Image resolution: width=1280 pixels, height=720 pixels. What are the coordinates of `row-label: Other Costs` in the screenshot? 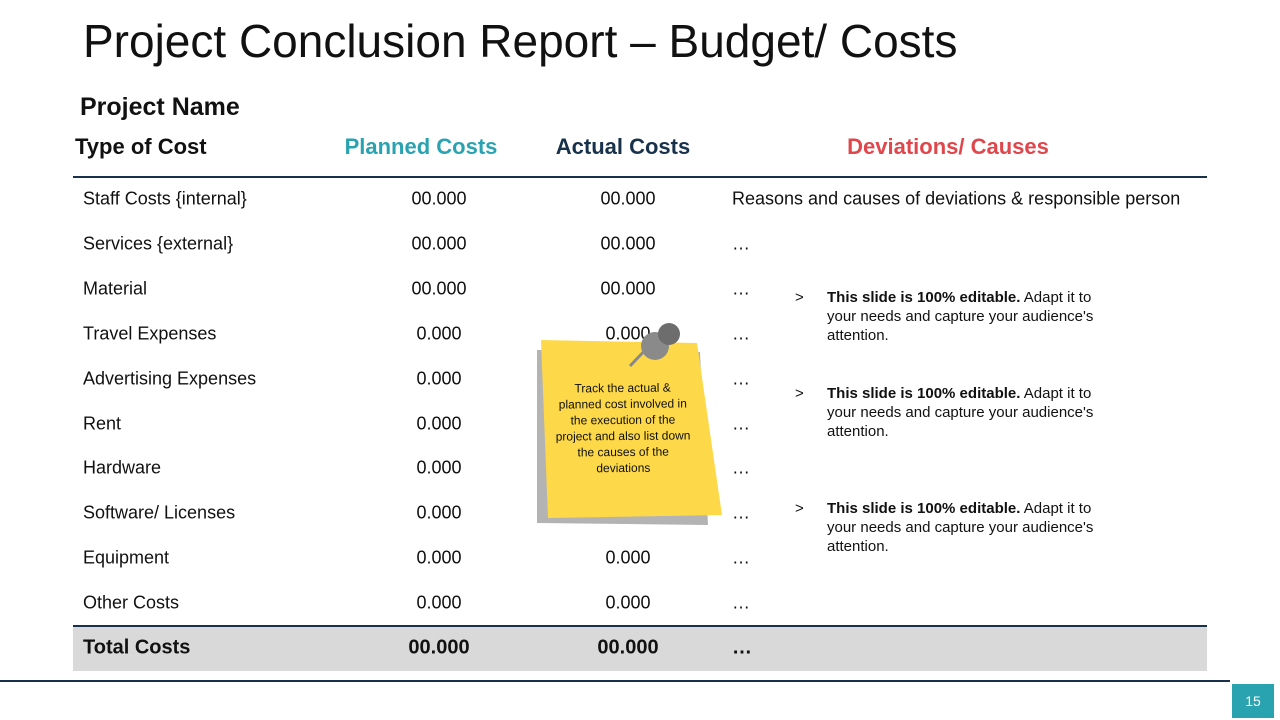 It's located at (131, 602).